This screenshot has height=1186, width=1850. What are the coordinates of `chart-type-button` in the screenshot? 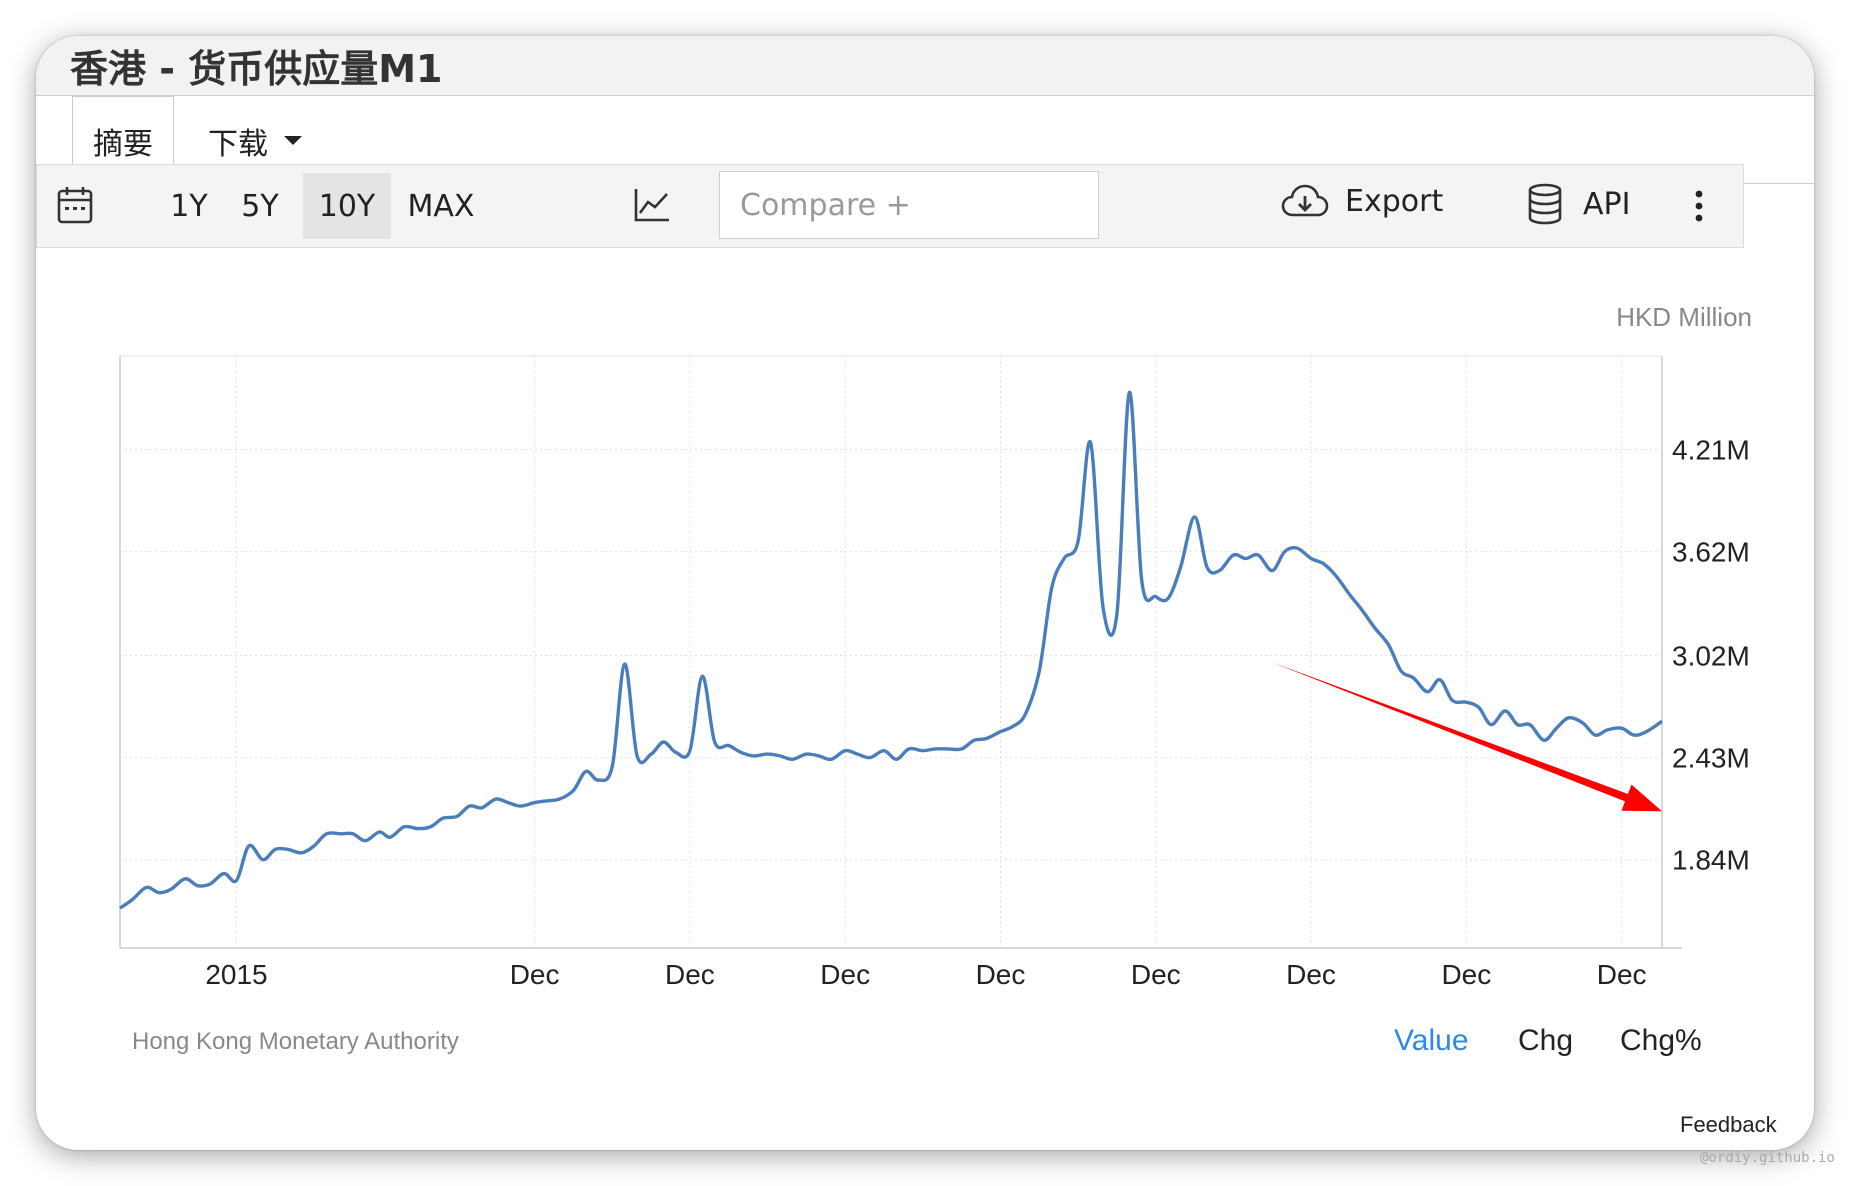 It's located at (652, 205).